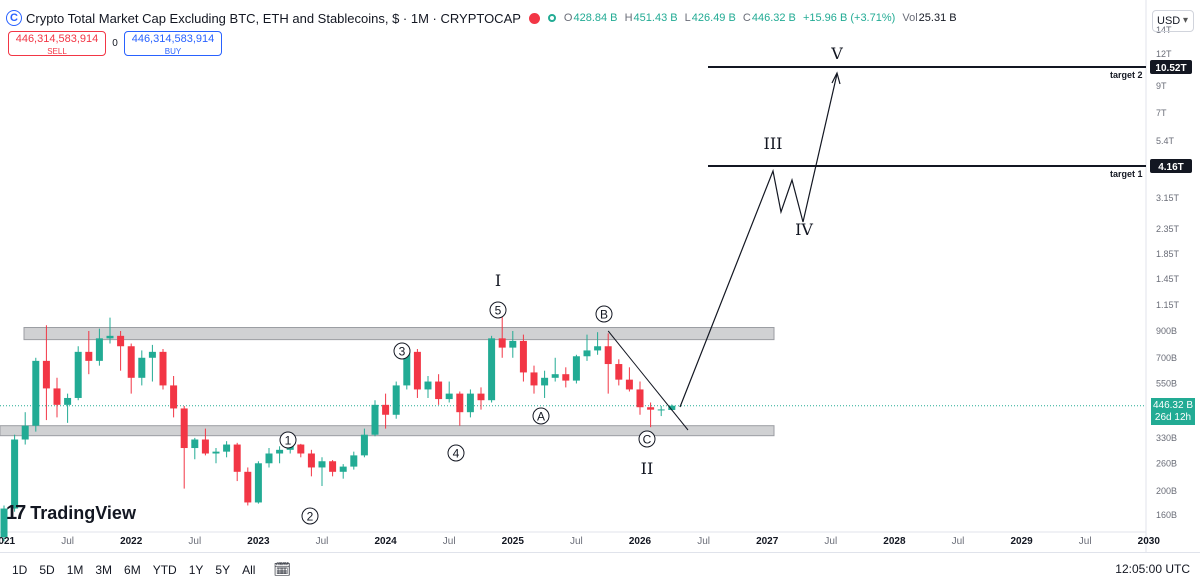 Image resolution: width=1200 pixels, height=586 pixels. I want to click on projection-arrowhead, so click(836, 78).